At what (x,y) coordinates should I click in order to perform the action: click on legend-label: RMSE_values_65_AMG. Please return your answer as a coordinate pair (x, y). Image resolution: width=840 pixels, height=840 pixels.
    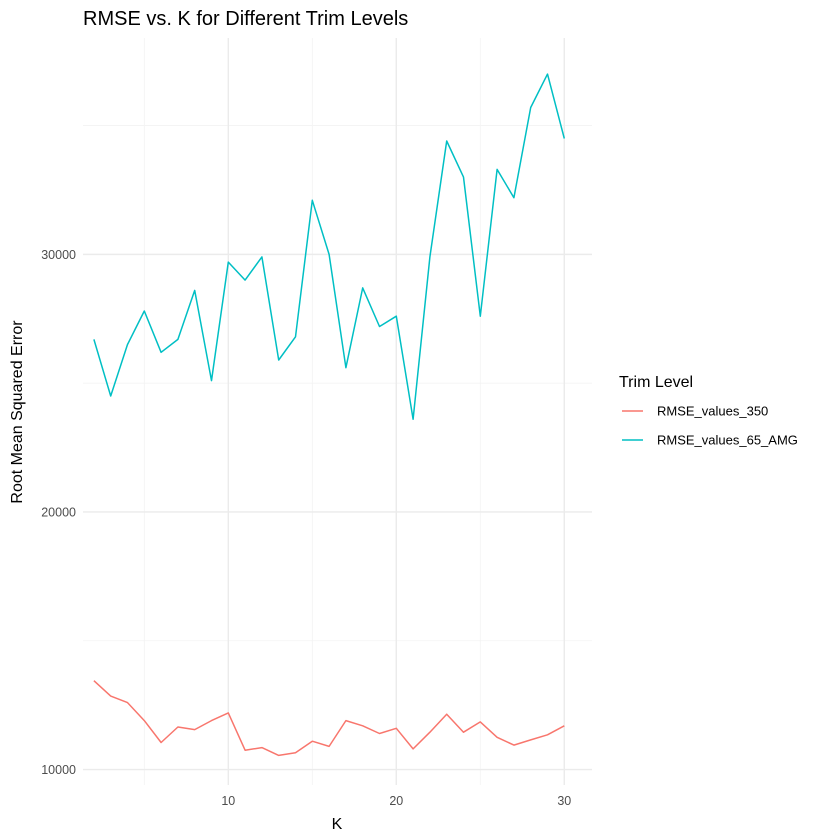
    Looking at the image, I should click on (727, 440).